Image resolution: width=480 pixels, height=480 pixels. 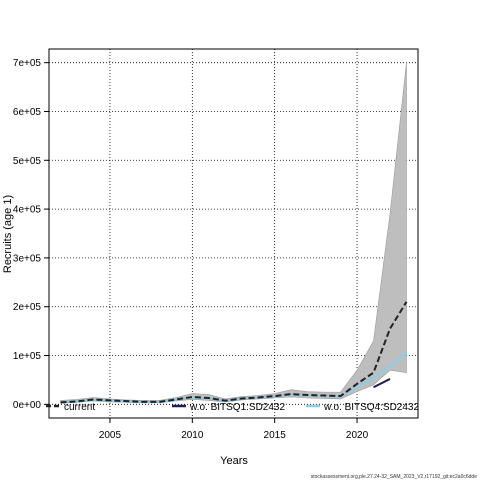 I want to click on legend-label: w.o. BITSQ4:SD2432, so click(x=371, y=407).